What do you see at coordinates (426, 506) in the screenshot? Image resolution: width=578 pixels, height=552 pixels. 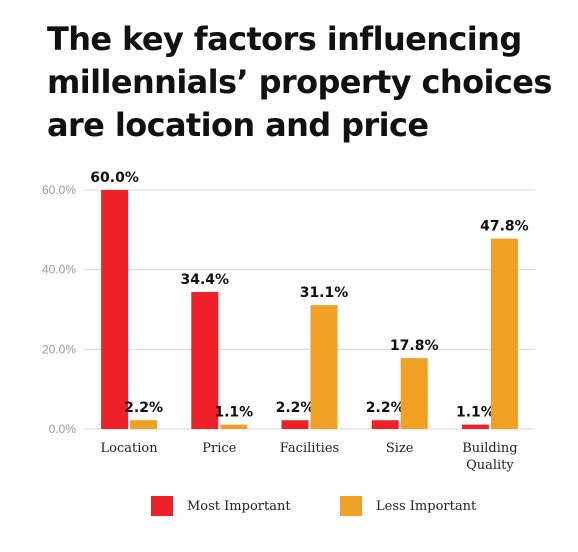 I see `legend-label-less-important: Less Important` at bounding box center [426, 506].